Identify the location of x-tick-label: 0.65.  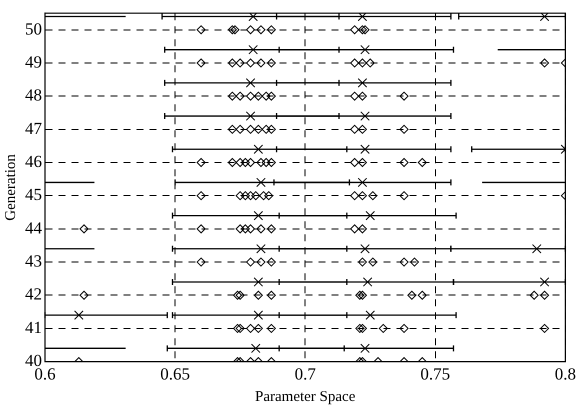
(175, 374).